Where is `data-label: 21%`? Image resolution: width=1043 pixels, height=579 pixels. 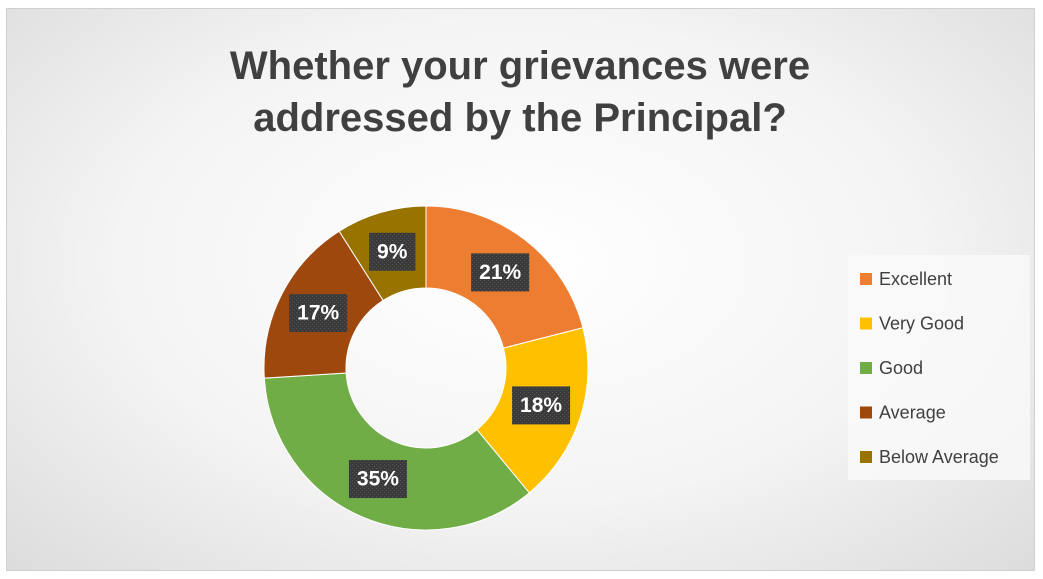
data-label: 21% is located at coordinates (500, 272).